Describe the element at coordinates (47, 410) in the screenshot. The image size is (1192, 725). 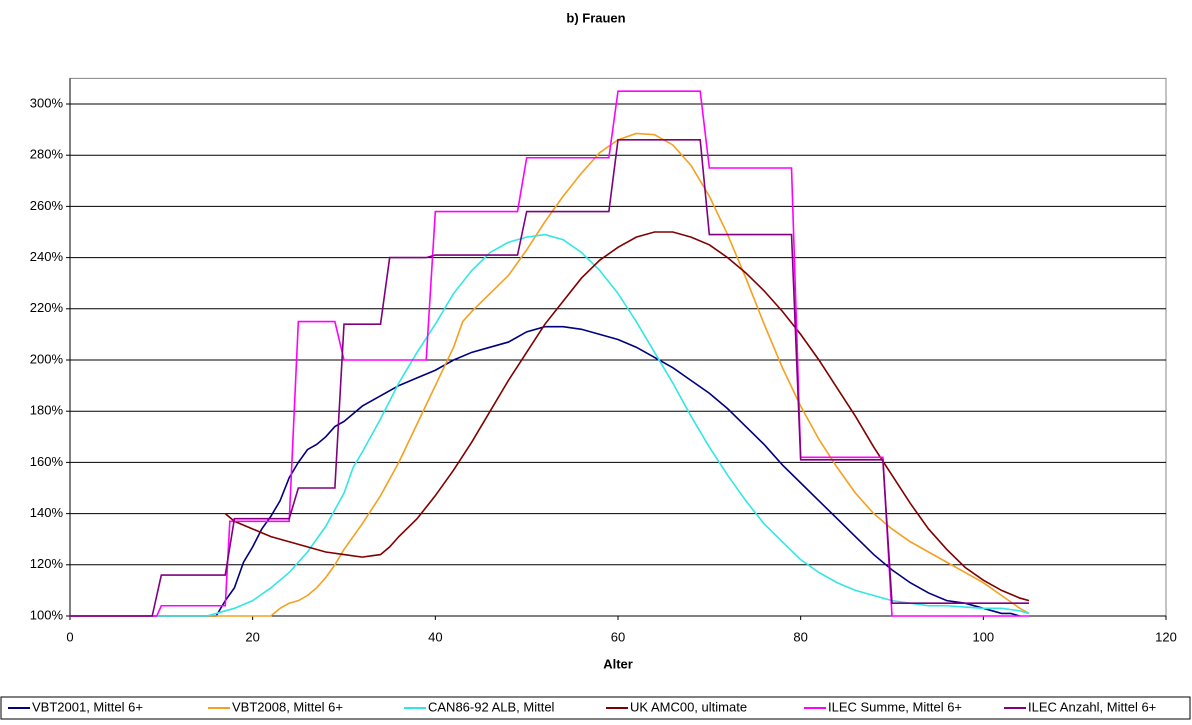
I see `y-tick-label: 180%` at that location.